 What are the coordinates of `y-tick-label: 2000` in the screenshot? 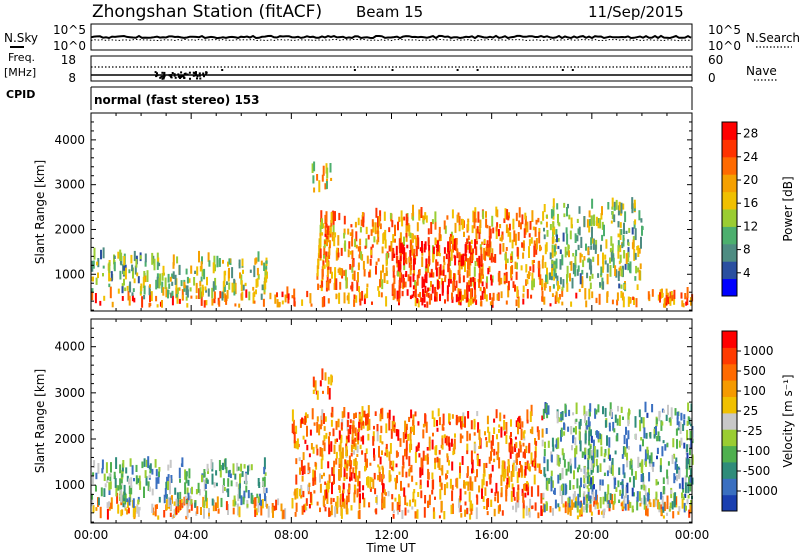 It's located at (69, 439).